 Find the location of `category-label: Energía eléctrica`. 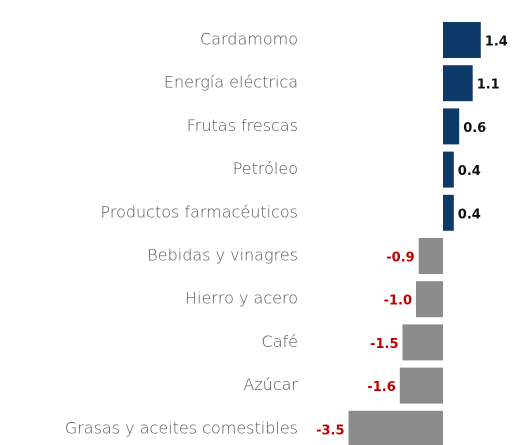

category-label: Energía eléctrica is located at coordinates (231, 82).